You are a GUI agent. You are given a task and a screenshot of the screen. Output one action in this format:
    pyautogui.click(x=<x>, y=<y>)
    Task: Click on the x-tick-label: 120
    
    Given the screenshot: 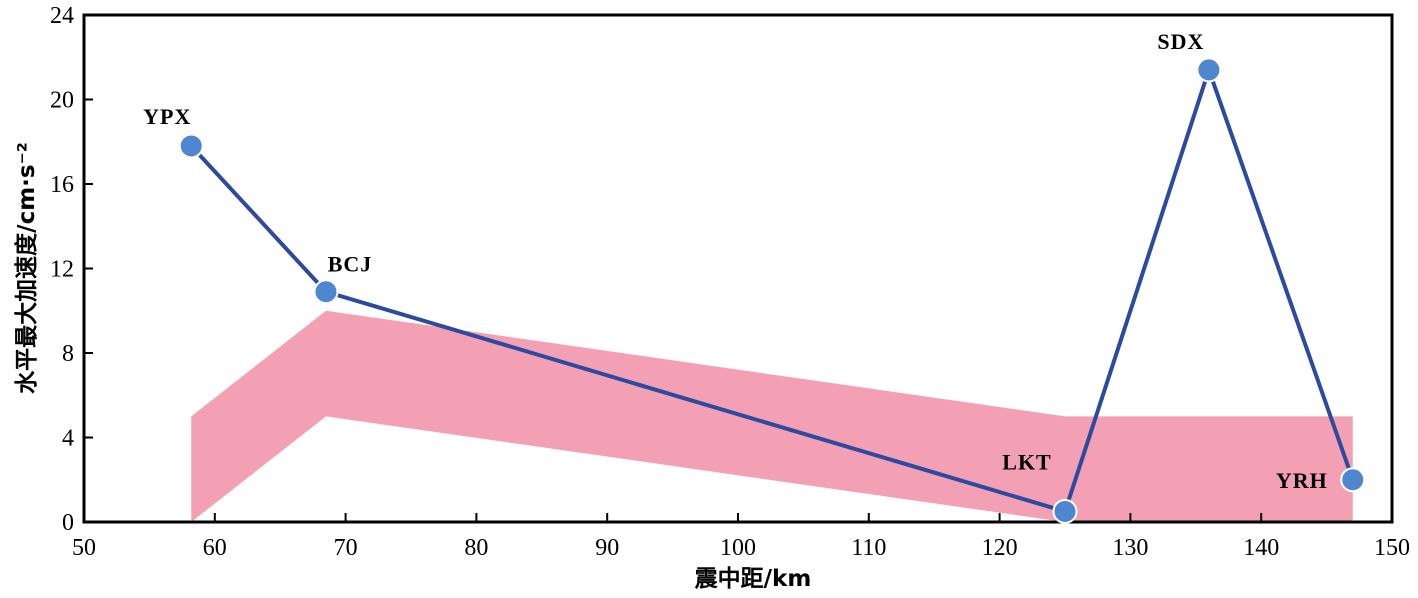 What is the action you would take?
    pyautogui.click(x=1000, y=548)
    